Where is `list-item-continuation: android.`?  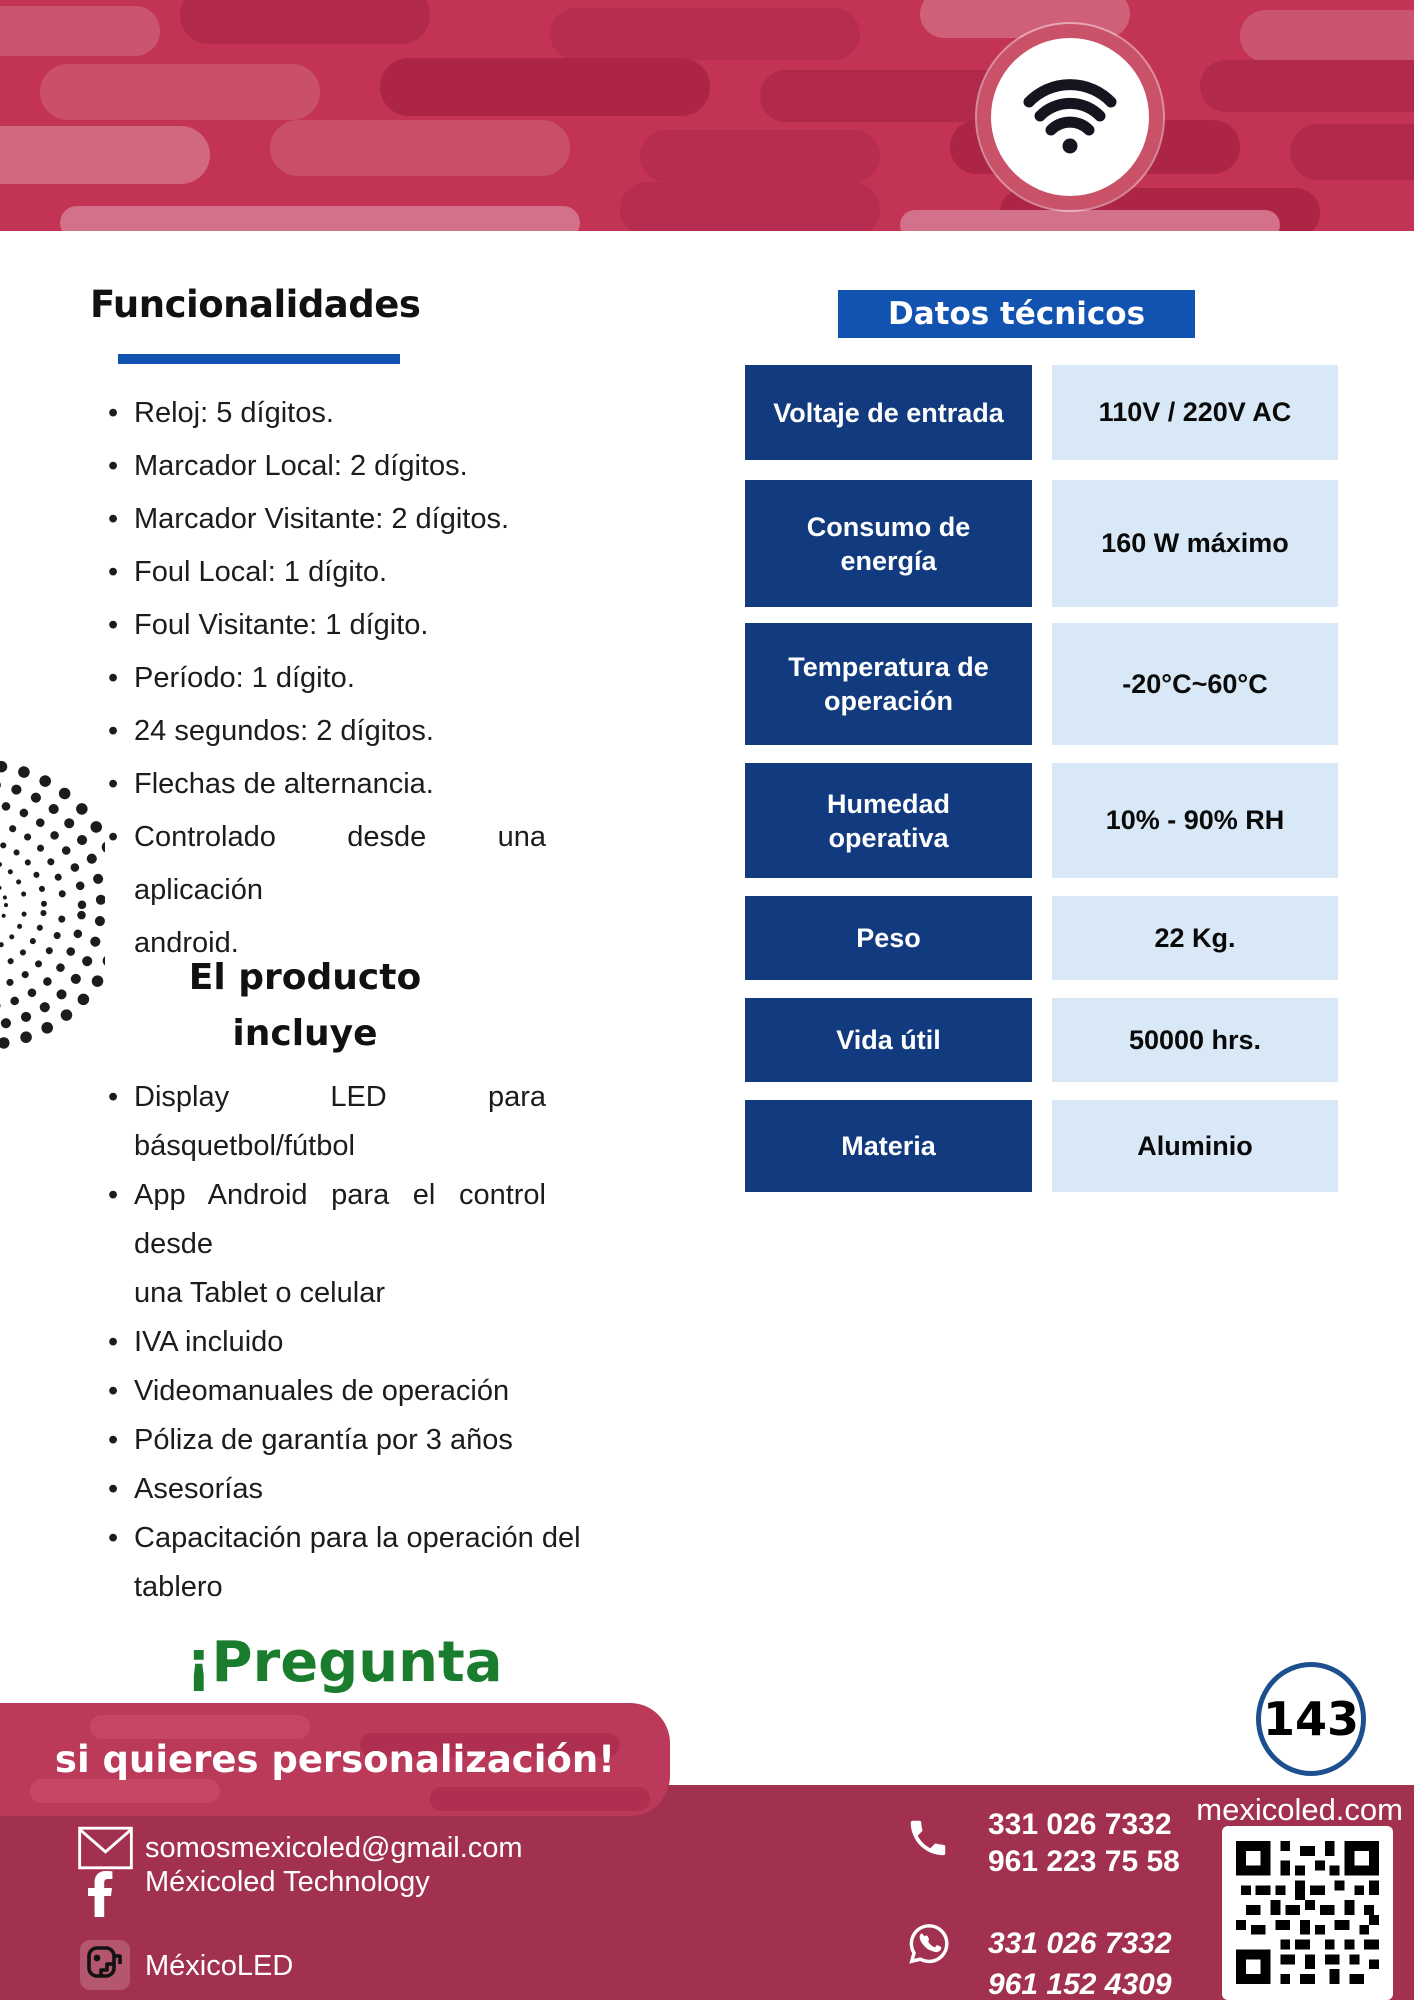
list-item-continuation: android. is located at coordinates (186, 943).